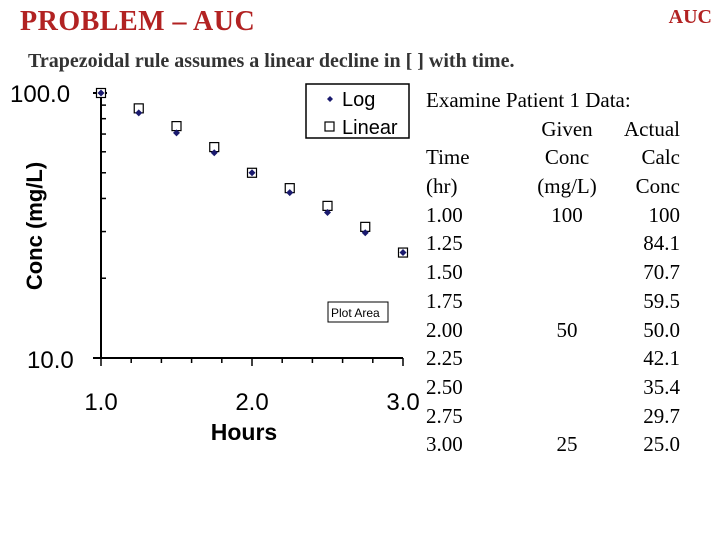 This screenshot has width=720, height=540. Describe the element at coordinates (444, 415) in the screenshot. I see `time-cell: 2.75` at that location.